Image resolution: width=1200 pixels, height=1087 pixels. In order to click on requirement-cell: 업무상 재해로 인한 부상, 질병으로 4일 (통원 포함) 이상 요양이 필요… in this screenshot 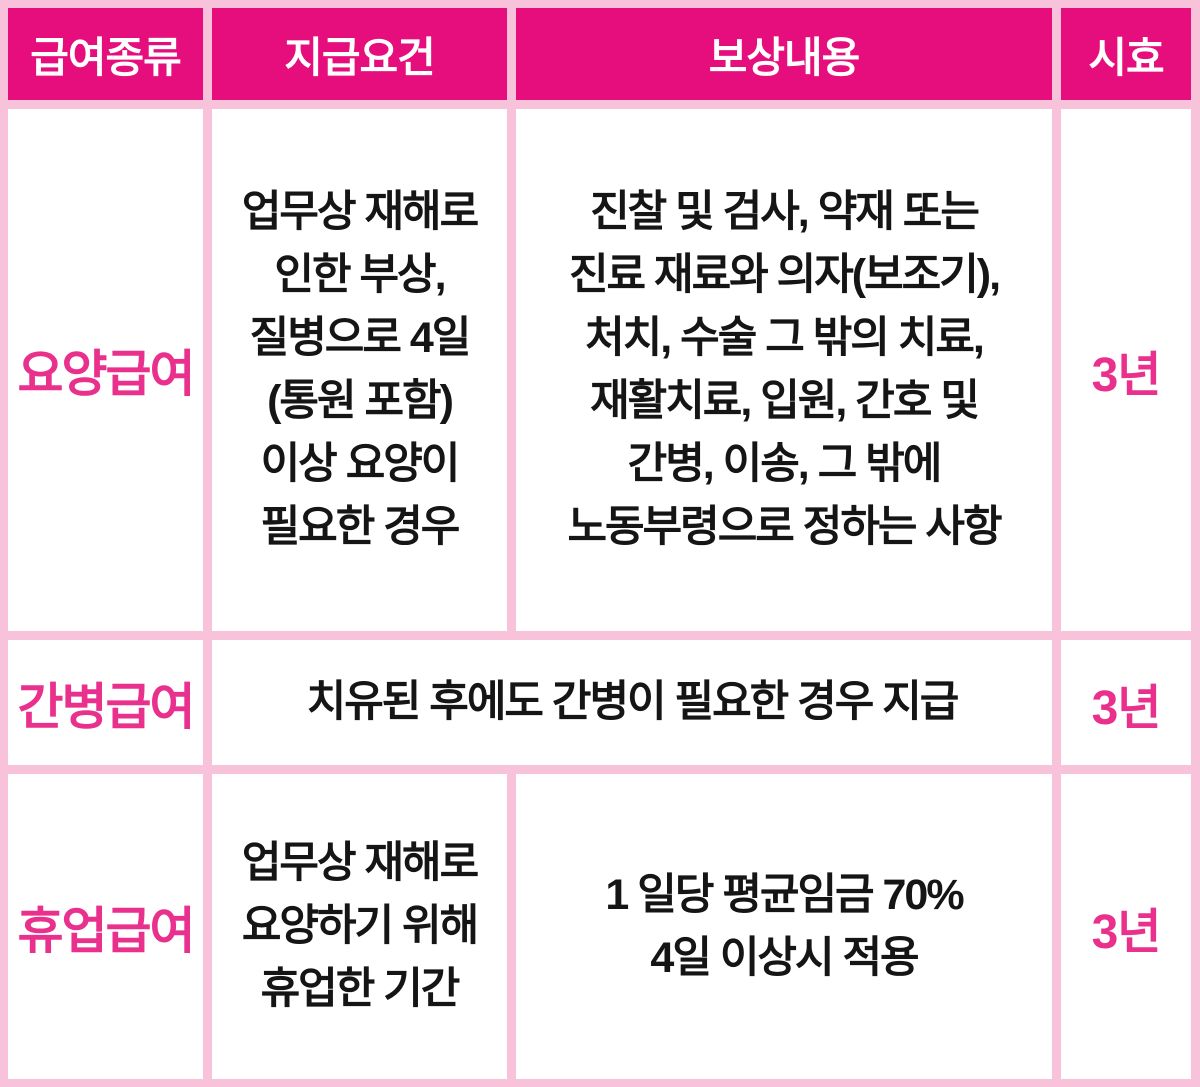, I will do `click(359, 370)`.